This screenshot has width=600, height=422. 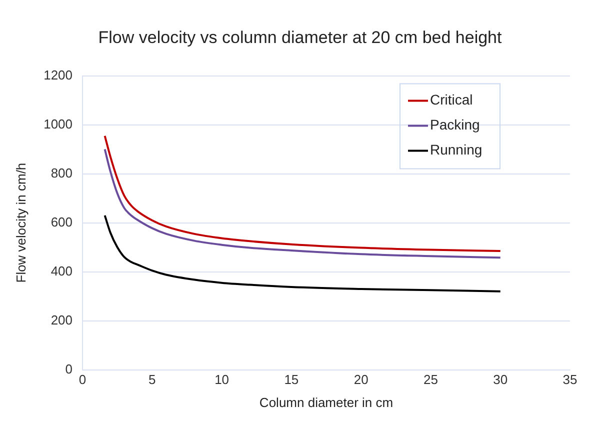 I want to click on x-axis-title: Column diameter in cm, so click(x=326, y=402).